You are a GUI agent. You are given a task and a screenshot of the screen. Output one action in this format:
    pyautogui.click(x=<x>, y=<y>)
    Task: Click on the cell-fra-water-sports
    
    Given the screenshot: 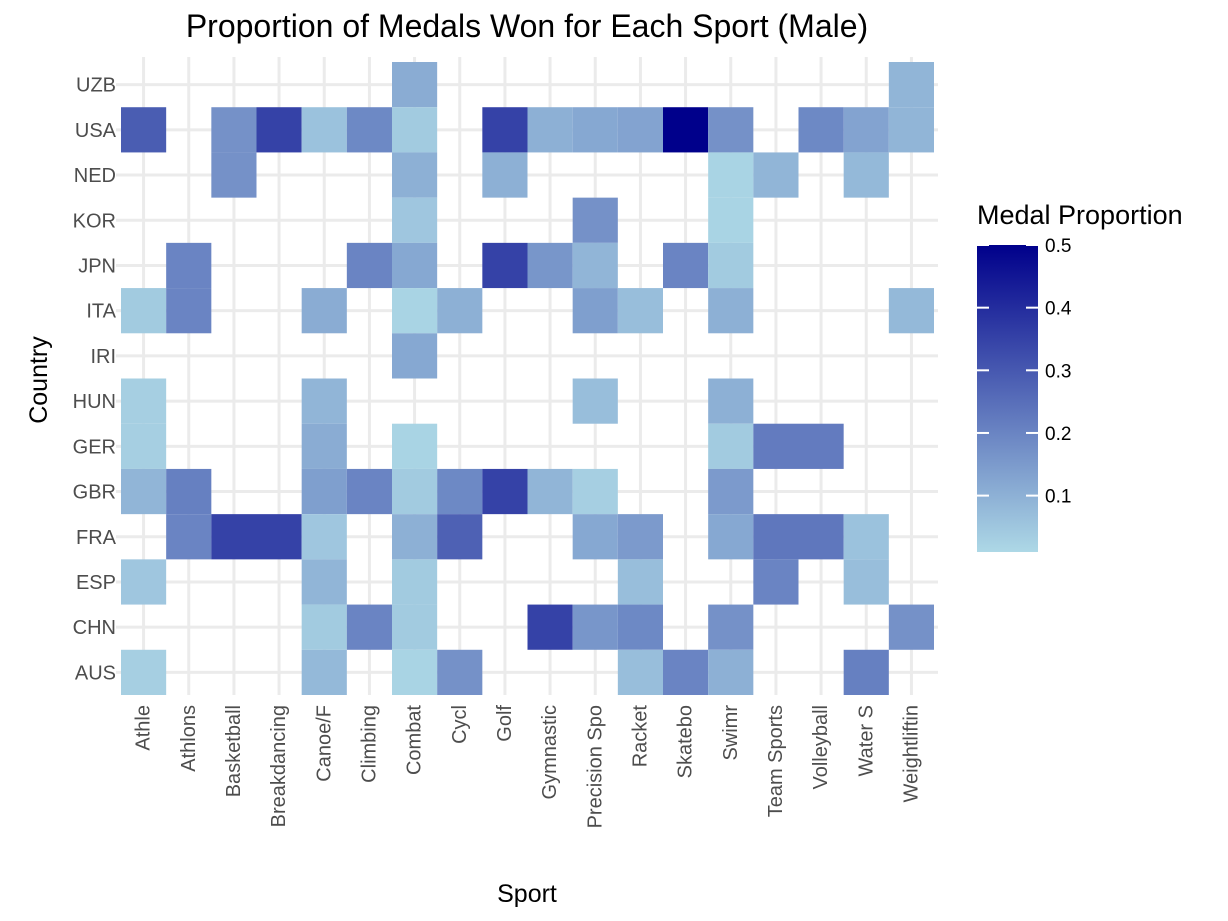 What is the action you would take?
    pyautogui.click(x=866, y=537)
    